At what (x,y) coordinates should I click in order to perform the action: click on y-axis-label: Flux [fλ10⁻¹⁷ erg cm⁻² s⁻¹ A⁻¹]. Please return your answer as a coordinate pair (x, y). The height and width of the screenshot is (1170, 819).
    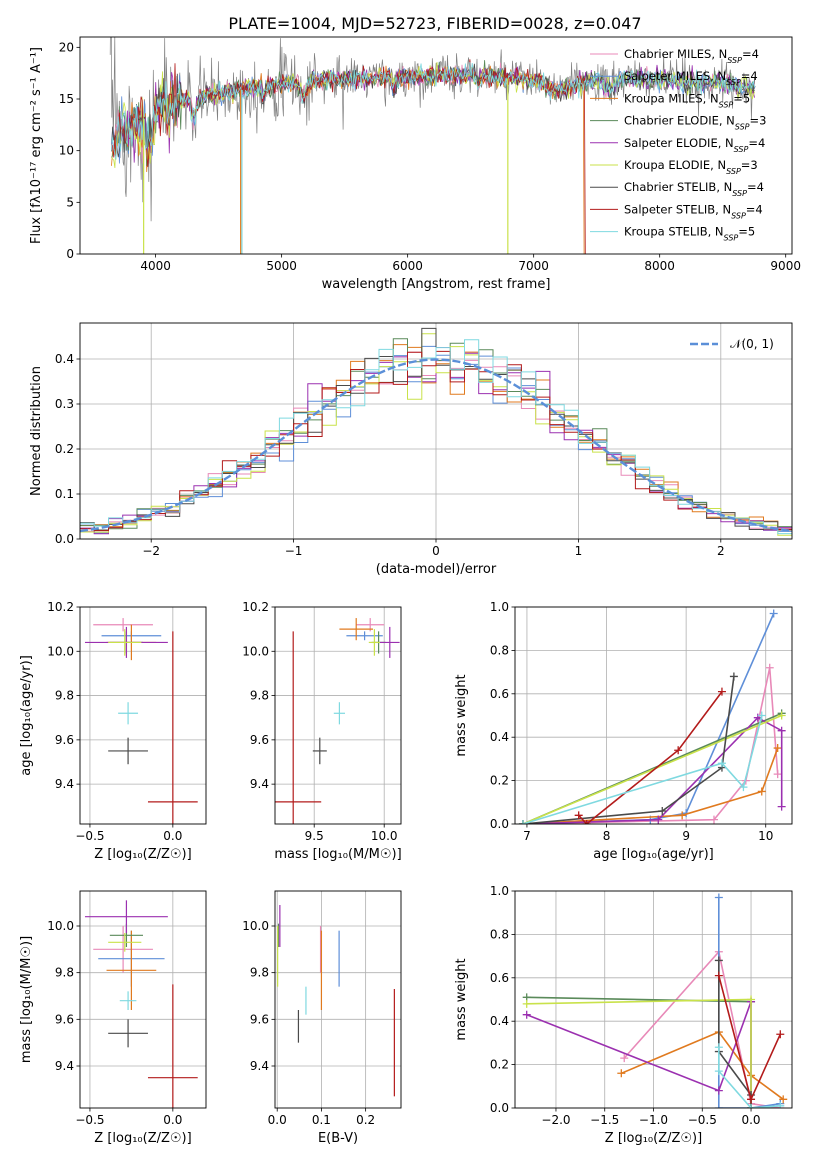
    Looking at the image, I should click on (36, 145).